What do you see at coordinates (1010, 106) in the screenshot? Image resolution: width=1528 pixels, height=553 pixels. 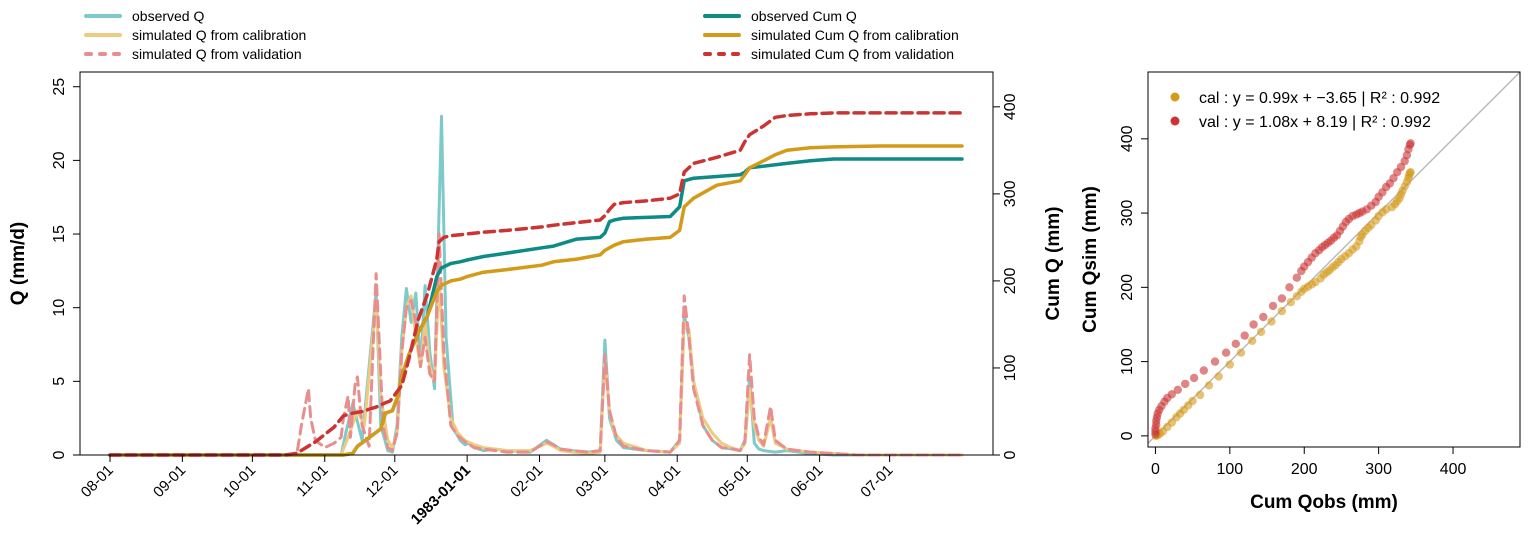 I see `y2-tick-label: 400` at bounding box center [1010, 106].